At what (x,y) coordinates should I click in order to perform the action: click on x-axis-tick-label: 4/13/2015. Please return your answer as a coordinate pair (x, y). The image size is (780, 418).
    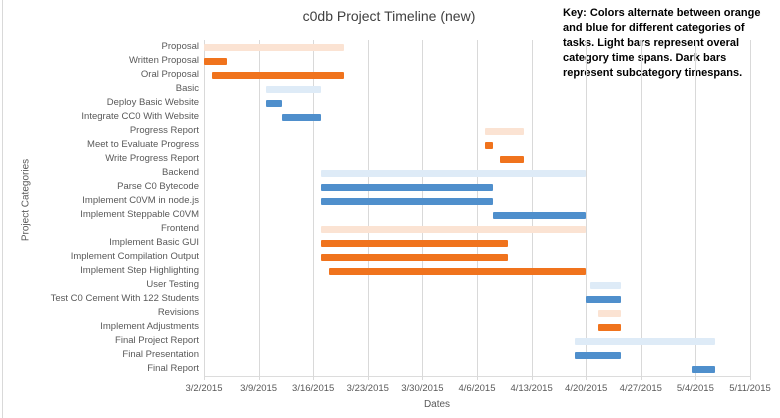
    Looking at the image, I should click on (531, 388).